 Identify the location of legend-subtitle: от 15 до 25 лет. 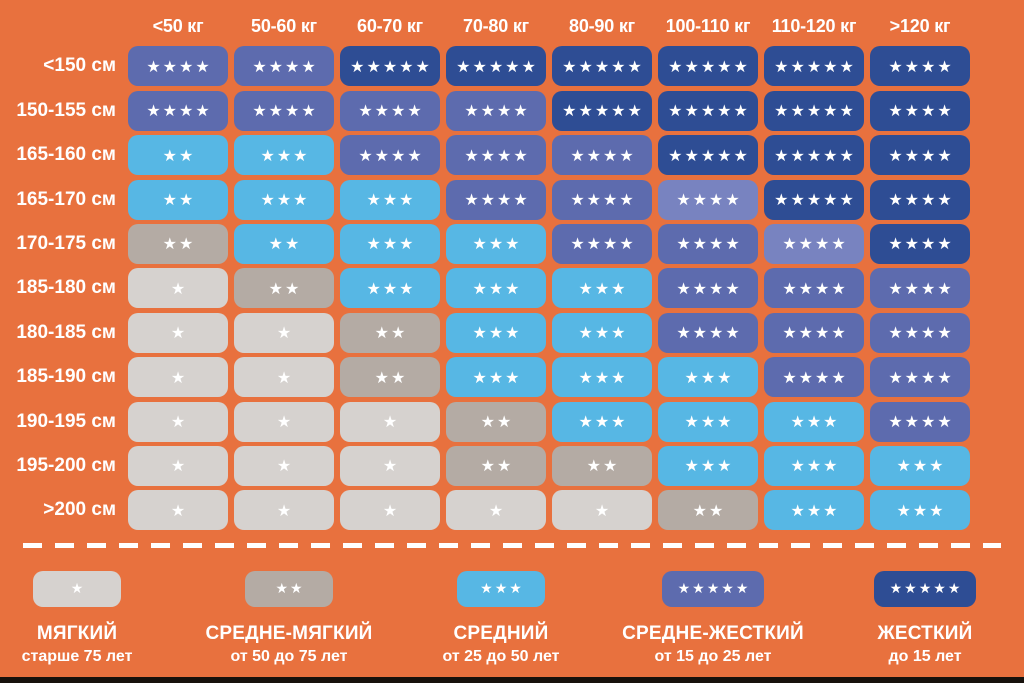
(713, 657).